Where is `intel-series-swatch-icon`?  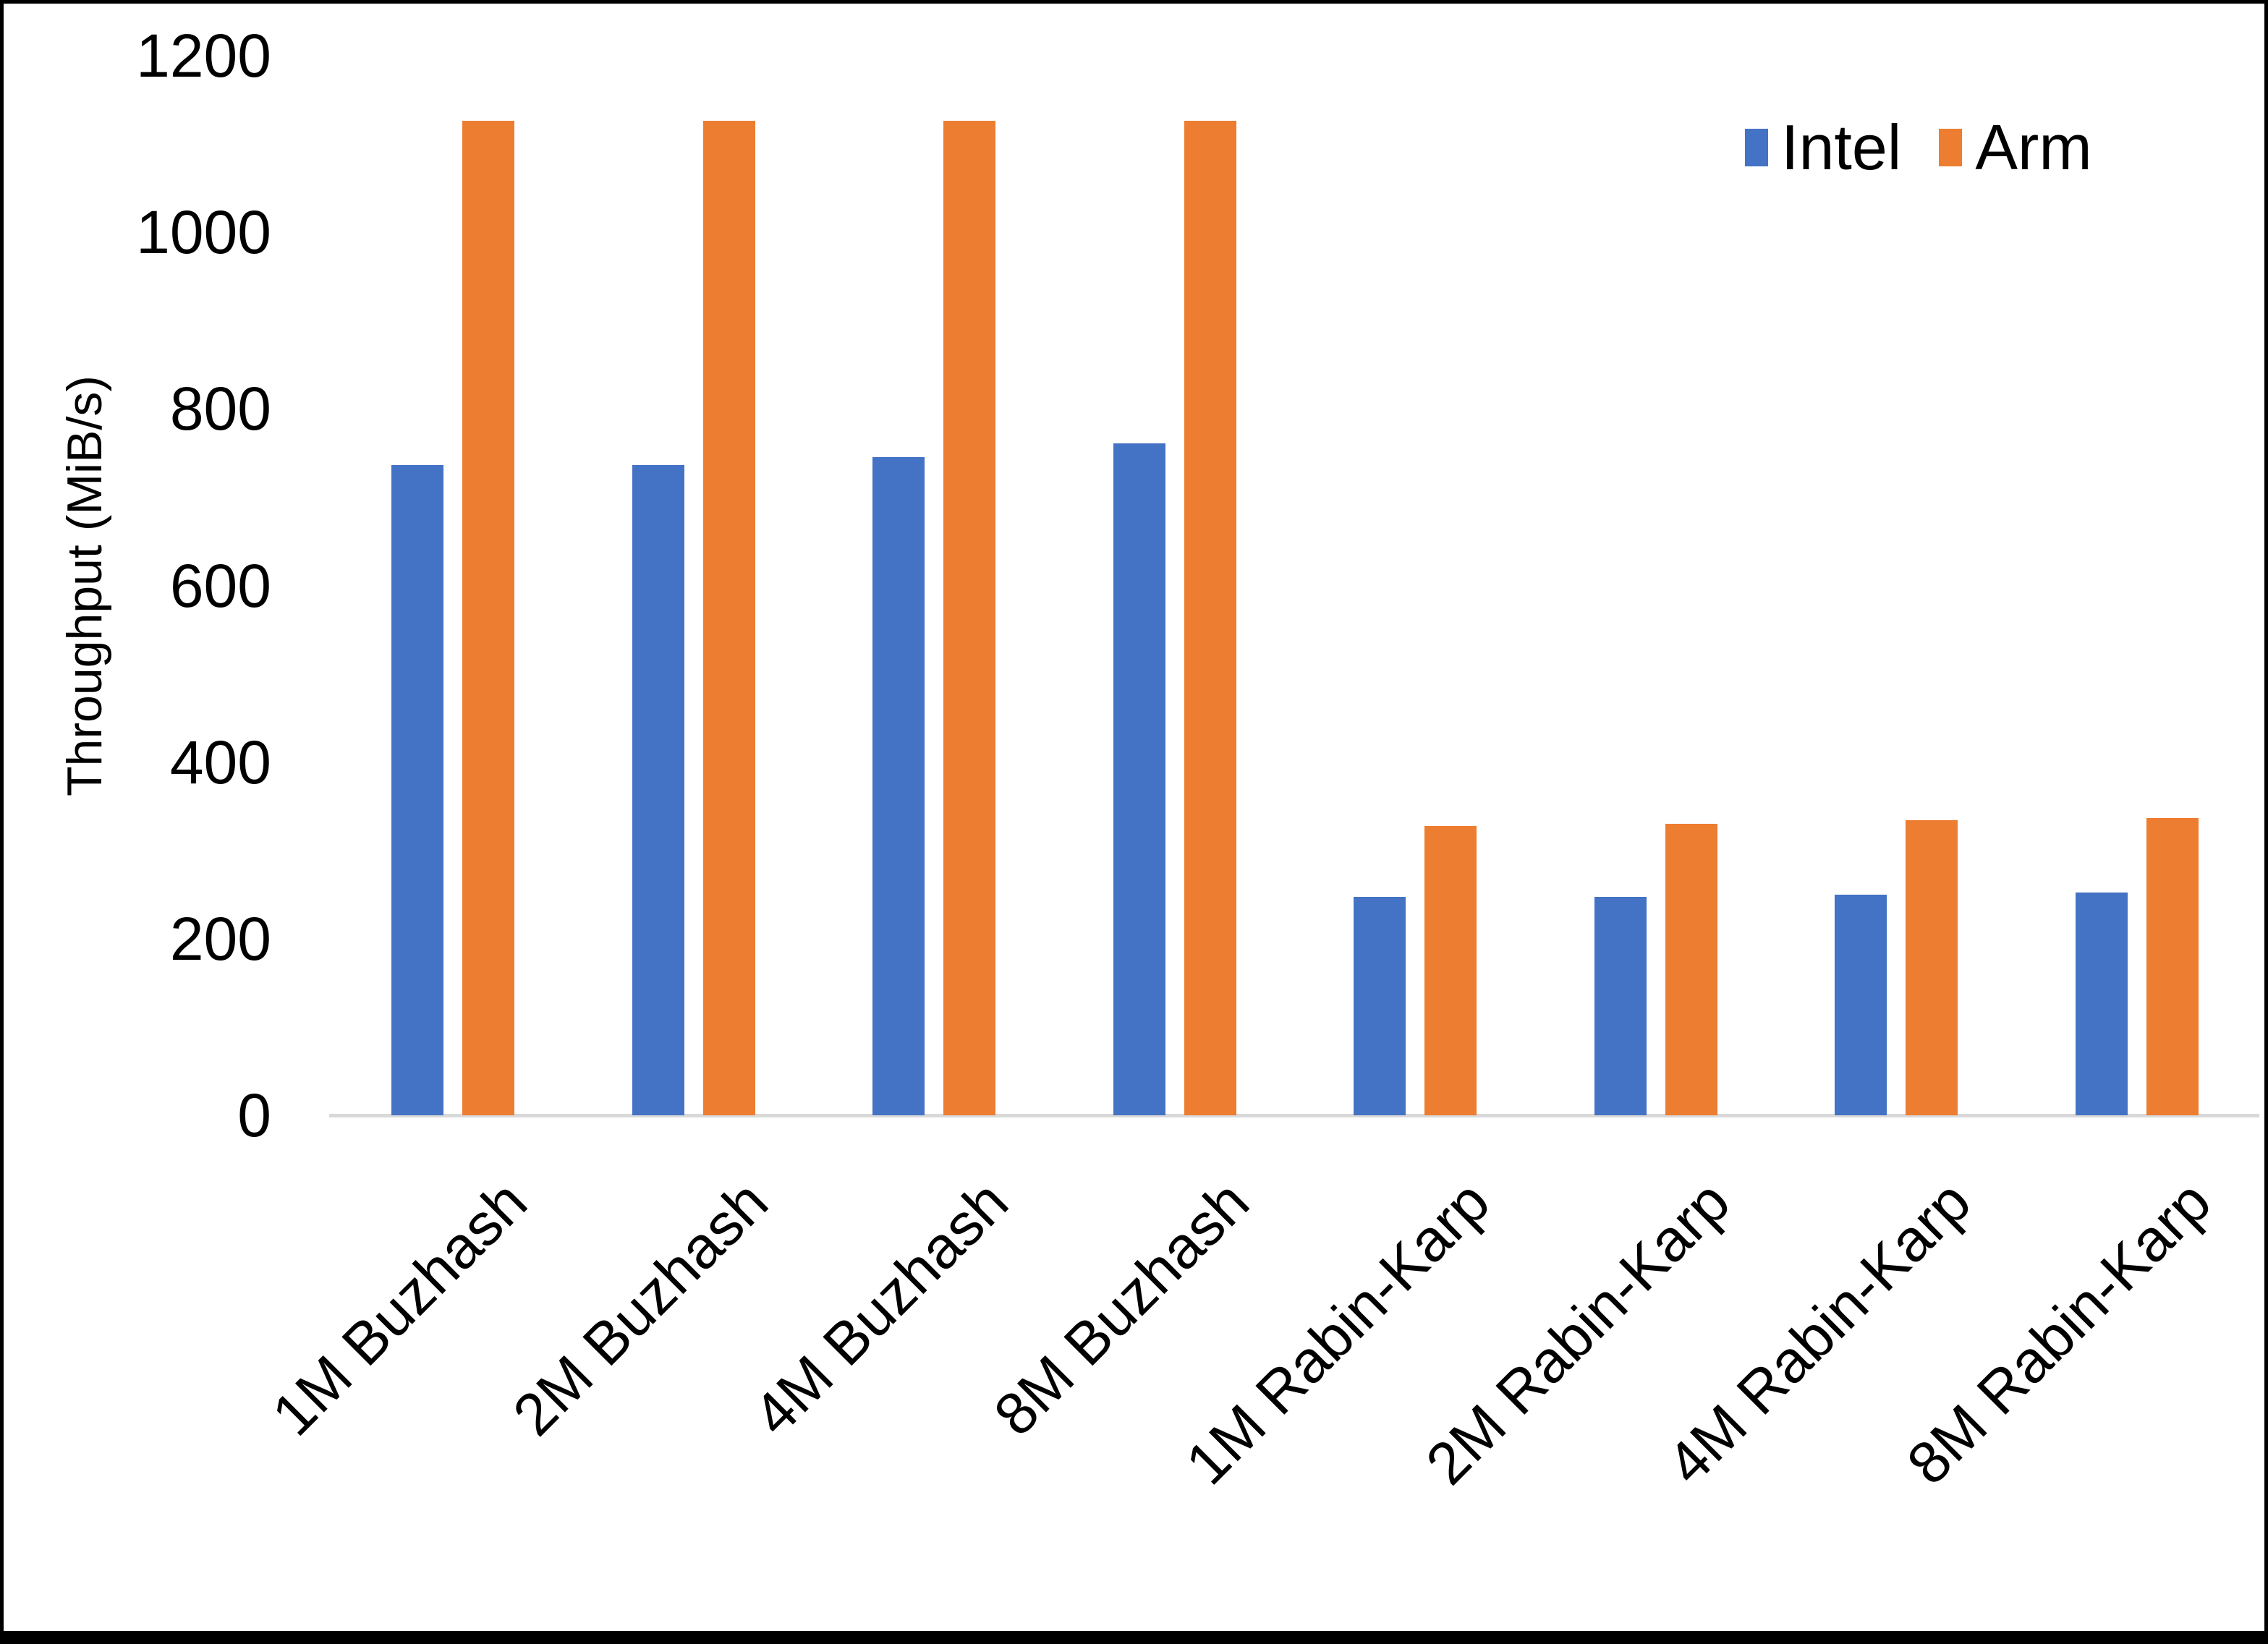
intel-series-swatch-icon is located at coordinates (1756, 147).